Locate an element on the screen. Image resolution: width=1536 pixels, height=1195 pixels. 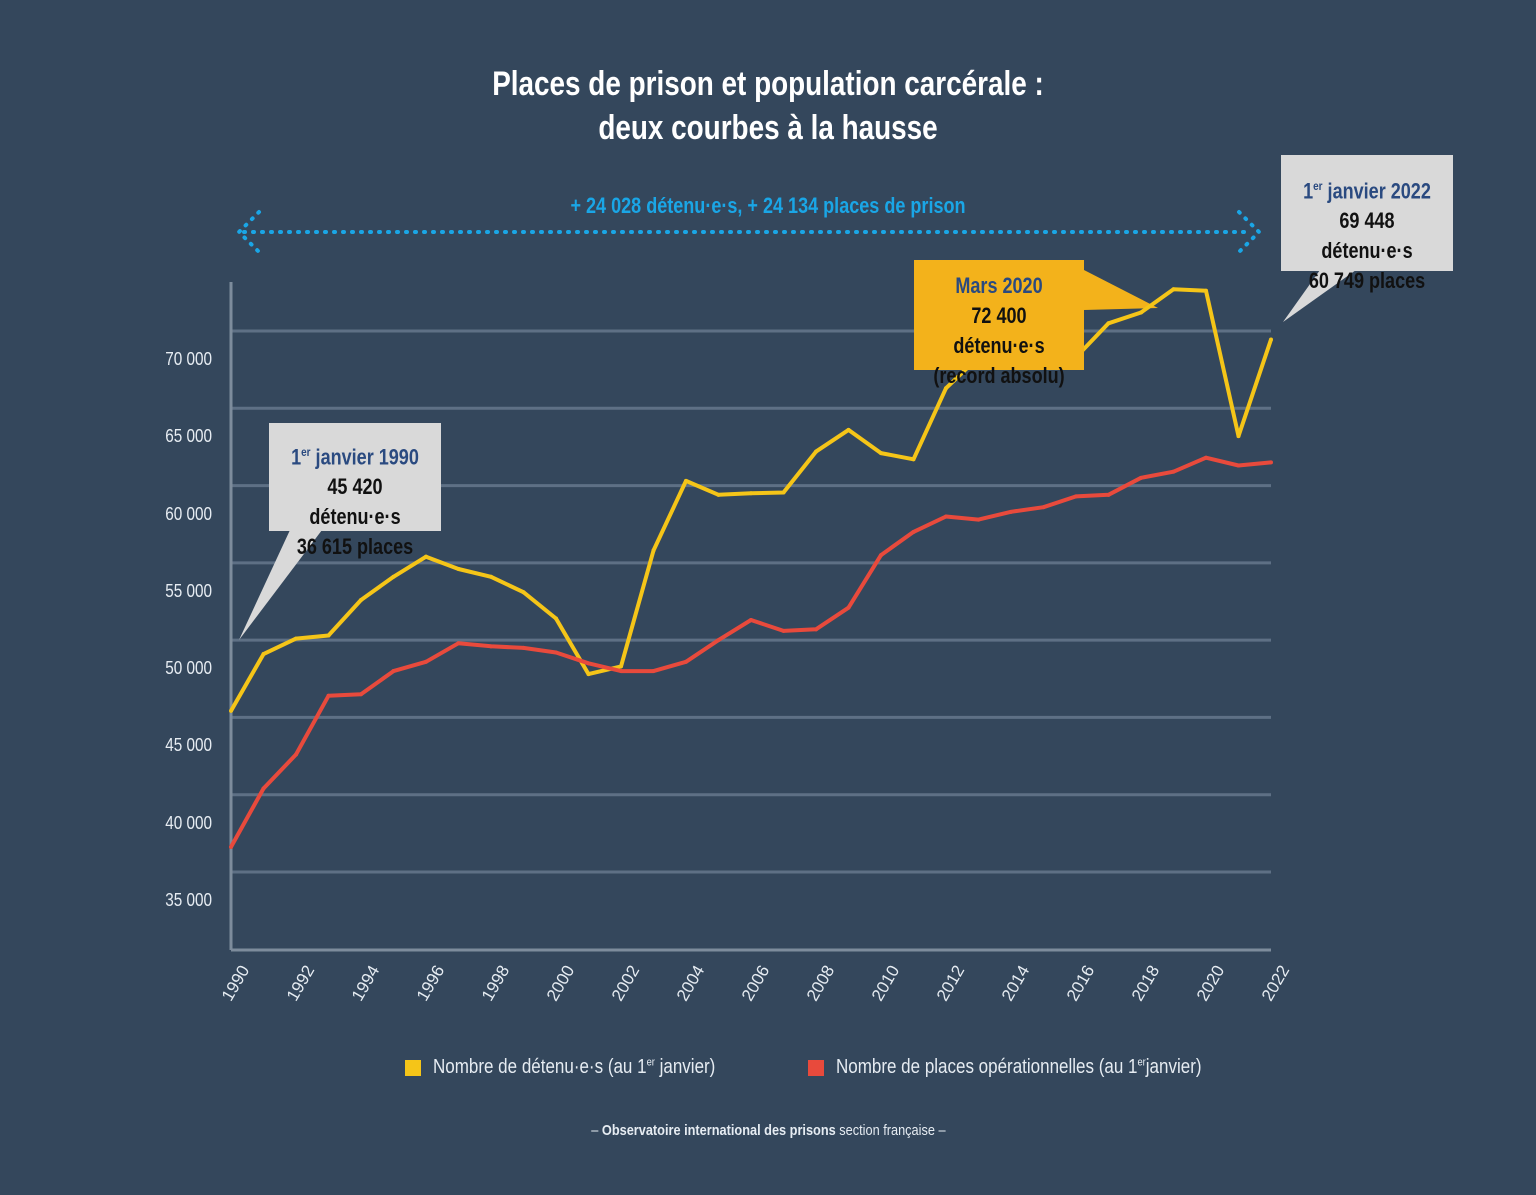
y-tick-label: 65 000 is located at coordinates (188, 436).